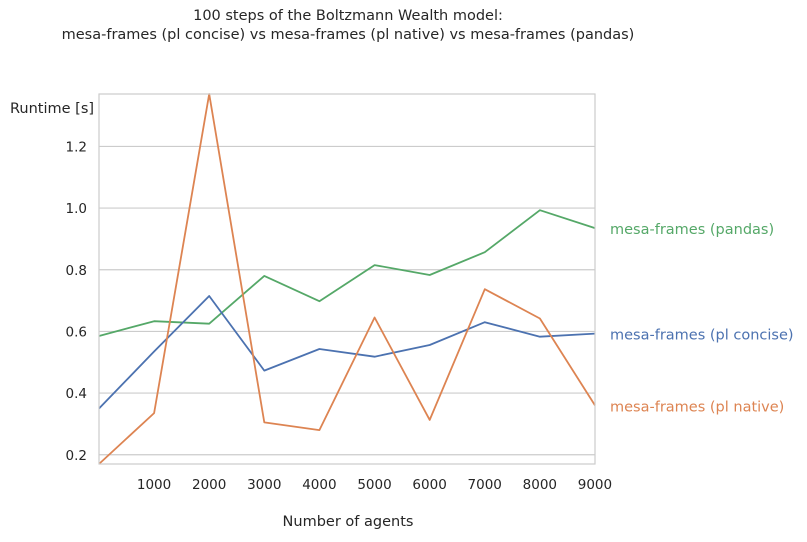 The height and width of the screenshot is (542, 807). Describe the element at coordinates (76, 456) in the screenshot. I see `y-tick-label: 0.2` at that location.